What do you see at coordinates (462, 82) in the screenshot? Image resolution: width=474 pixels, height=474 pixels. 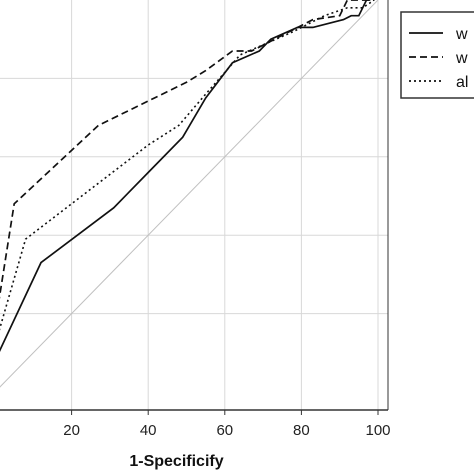 I see `legend-label: al` at bounding box center [462, 82].